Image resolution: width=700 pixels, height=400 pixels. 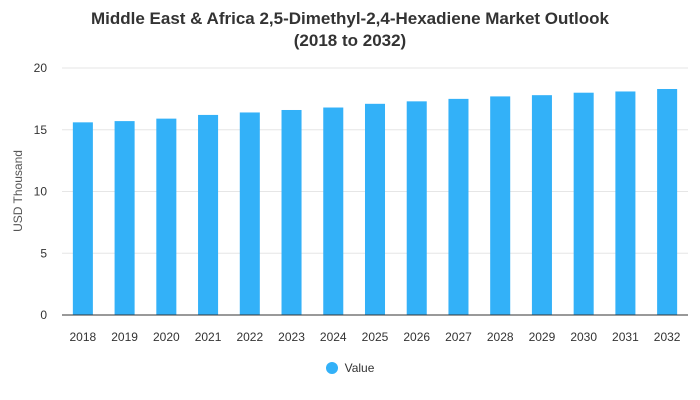 I want to click on bar-2019, so click(x=124, y=218).